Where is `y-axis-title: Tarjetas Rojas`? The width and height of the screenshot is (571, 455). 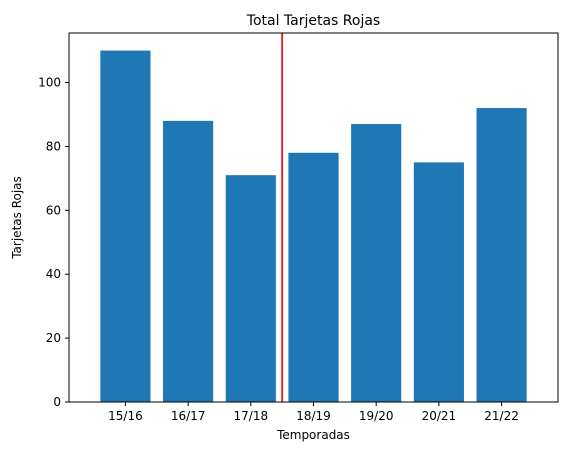 y-axis-title: Tarjetas Rojas is located at coordinates (17, 218).